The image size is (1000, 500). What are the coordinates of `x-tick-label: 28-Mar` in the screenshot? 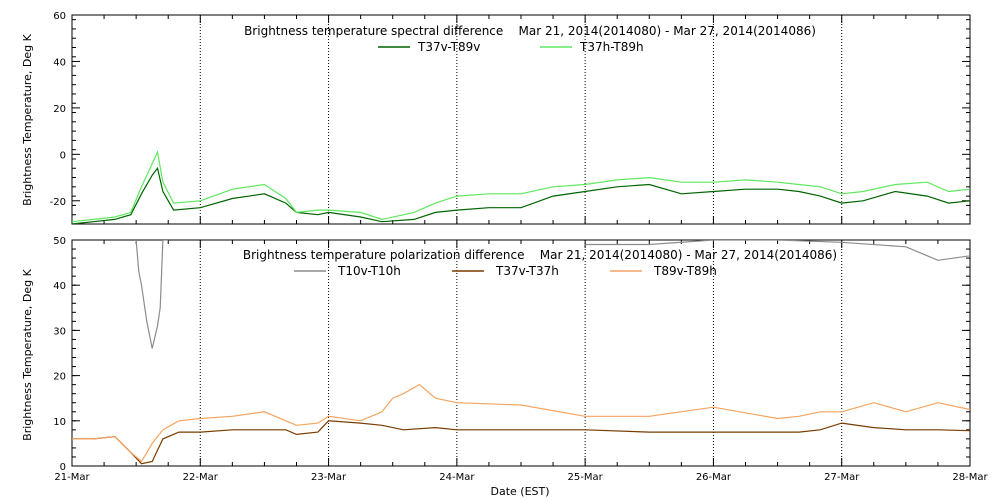 It's located at (970, 477).